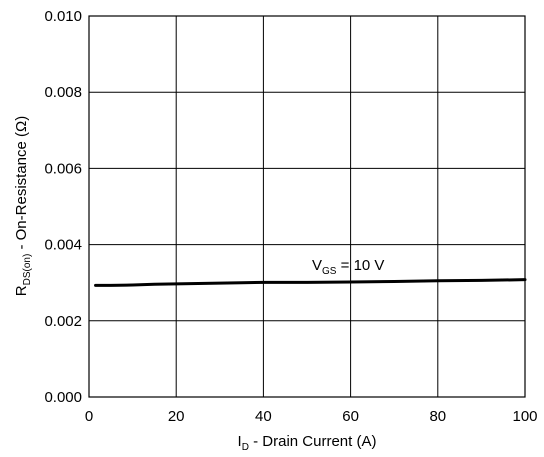 The height and width of the screenshot is (457, 544). What do you see at coordinates (350, 416) in the screenshot?
I see `x-tick-label: 60` at bounding box center [350, 416].